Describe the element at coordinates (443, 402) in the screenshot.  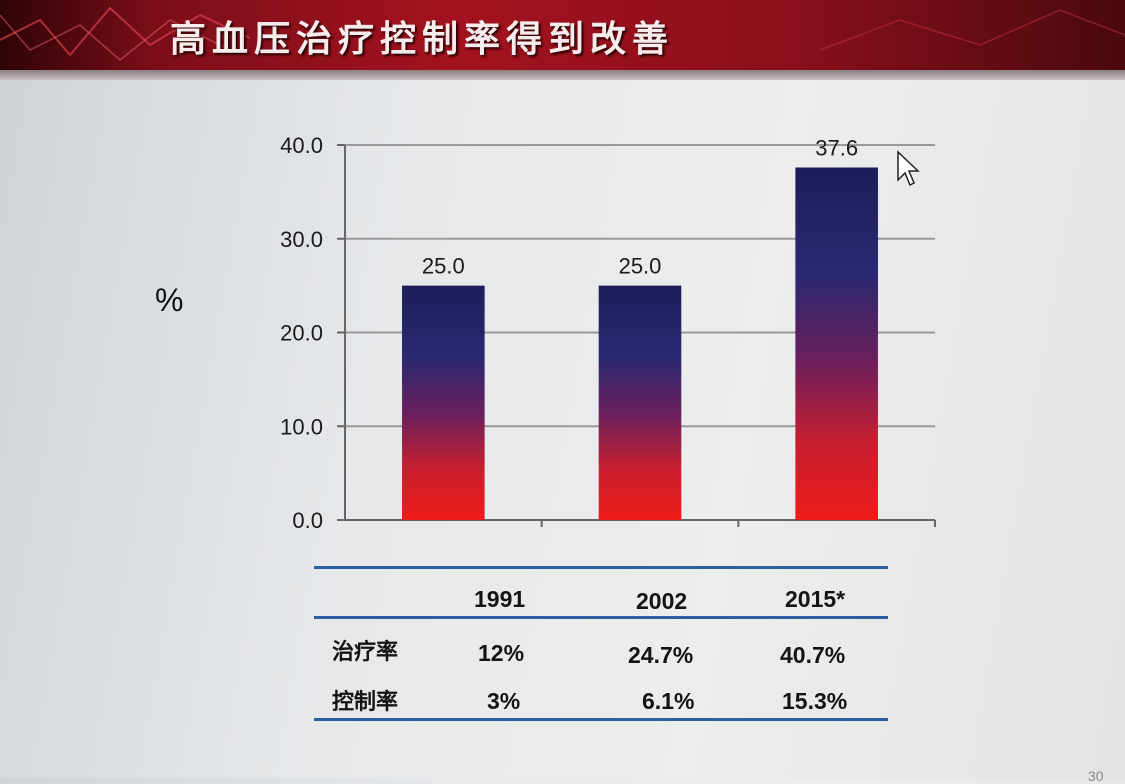
I see `bar-1991` at that location.